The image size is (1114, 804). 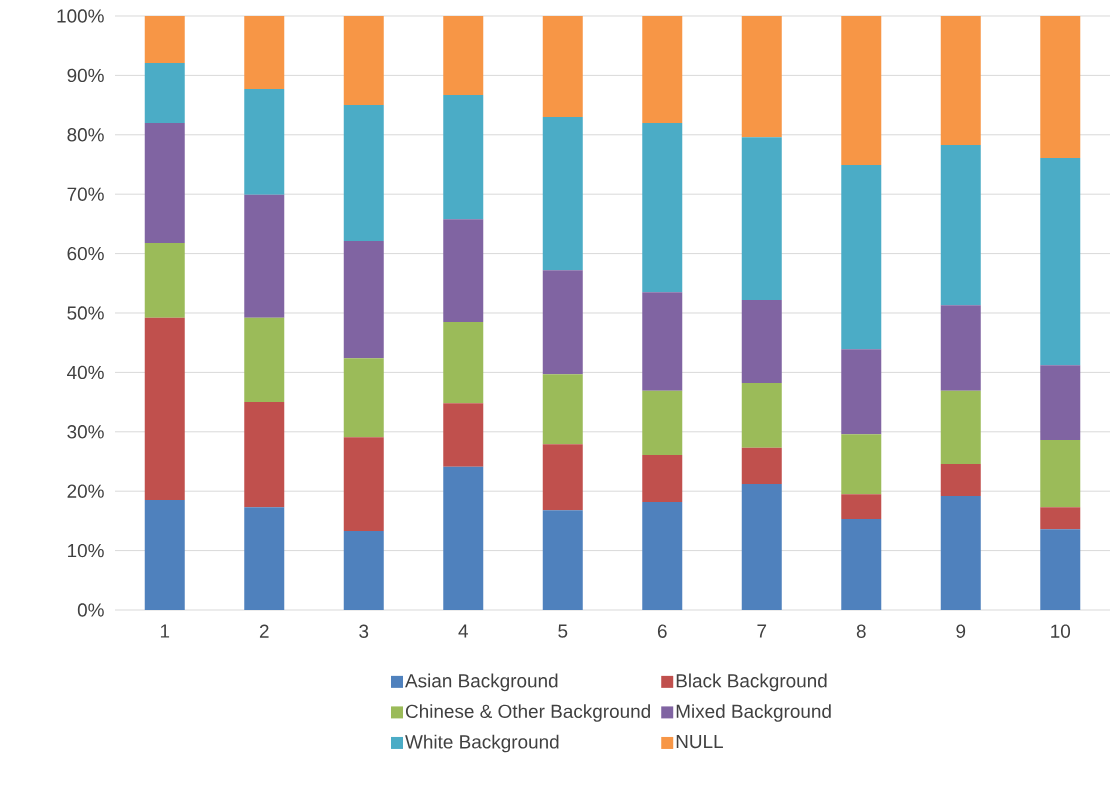 What do you see at coordinates (662, 631) in the screenshot?
I see `x-tick-label: 6` at bounding box center [662, 631].